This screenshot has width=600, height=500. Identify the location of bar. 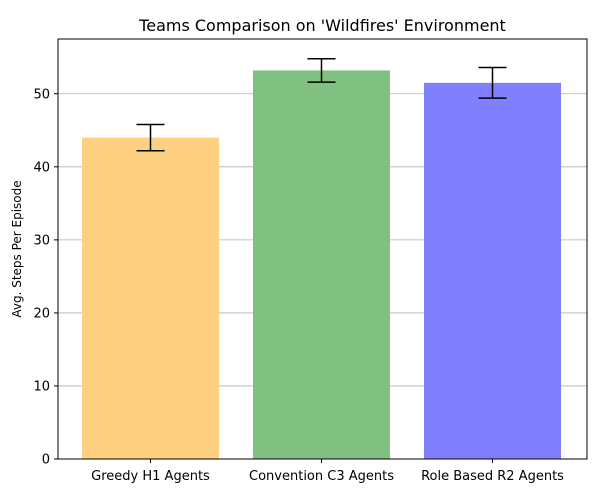
(150, 298).